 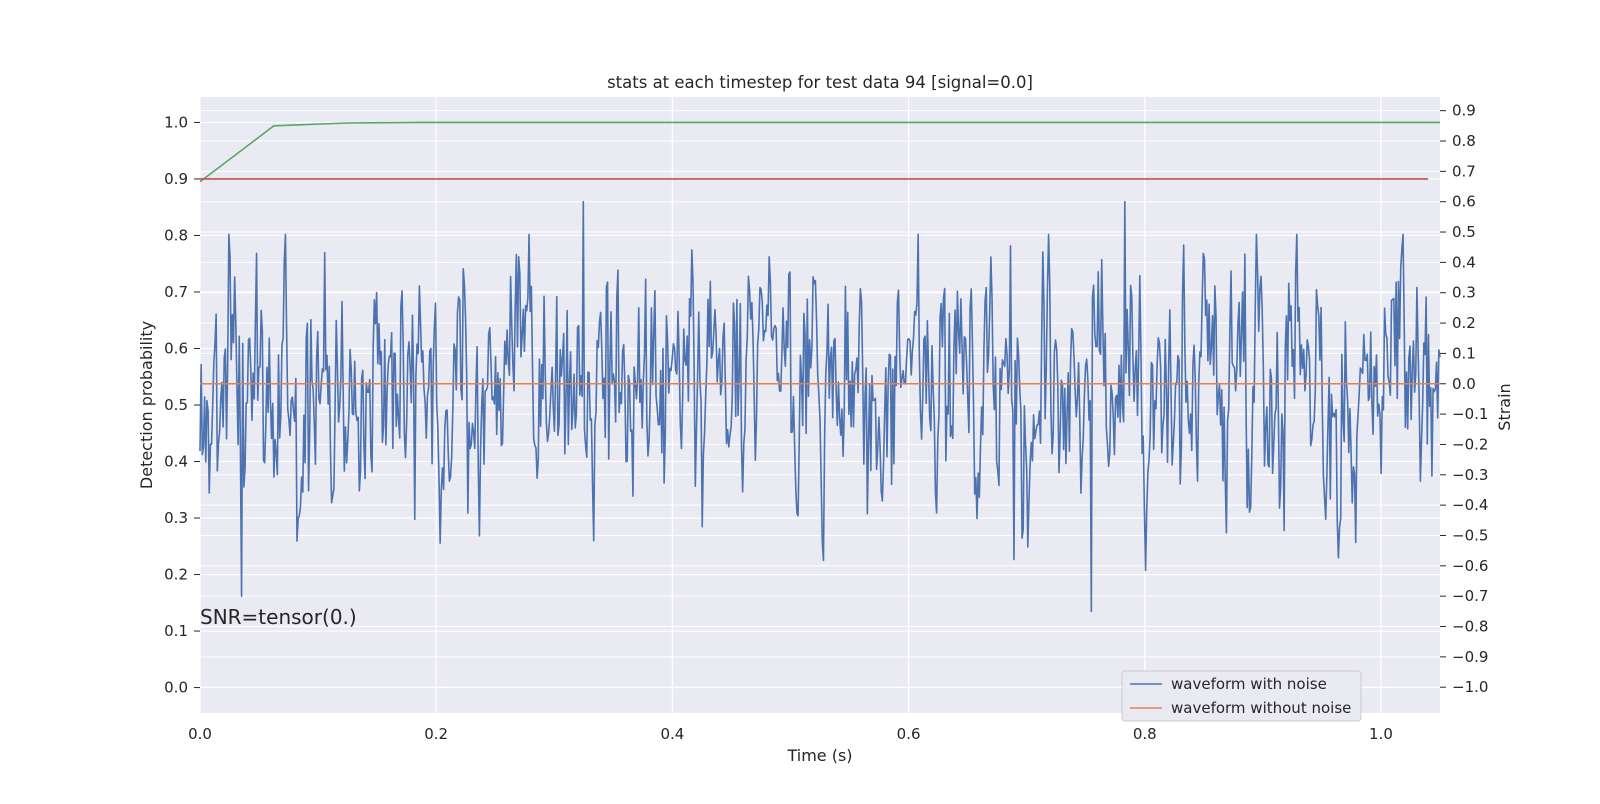 What do you see at coordinates (176, 179) in the screenshot?
I see `y-tick-label: 0.9` at bounding box center [176, 179].